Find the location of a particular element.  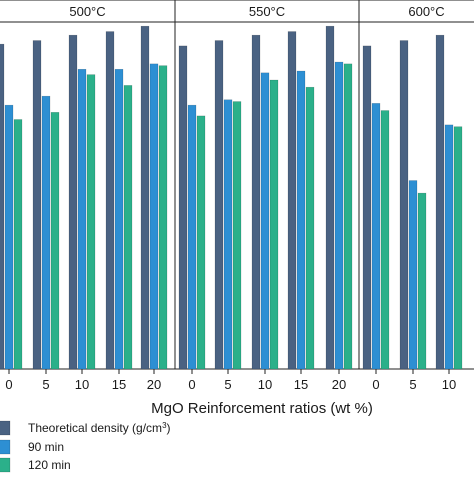

panel-title: 500°C is located at coordinates (87, 11).